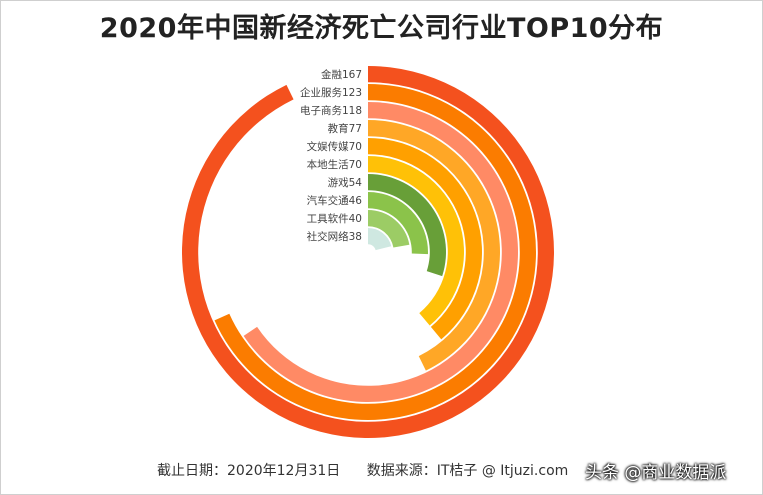  I want to click on data-source-text: 数据来源：IT桔子 @ Itjuzi.com, so click(467, 471).